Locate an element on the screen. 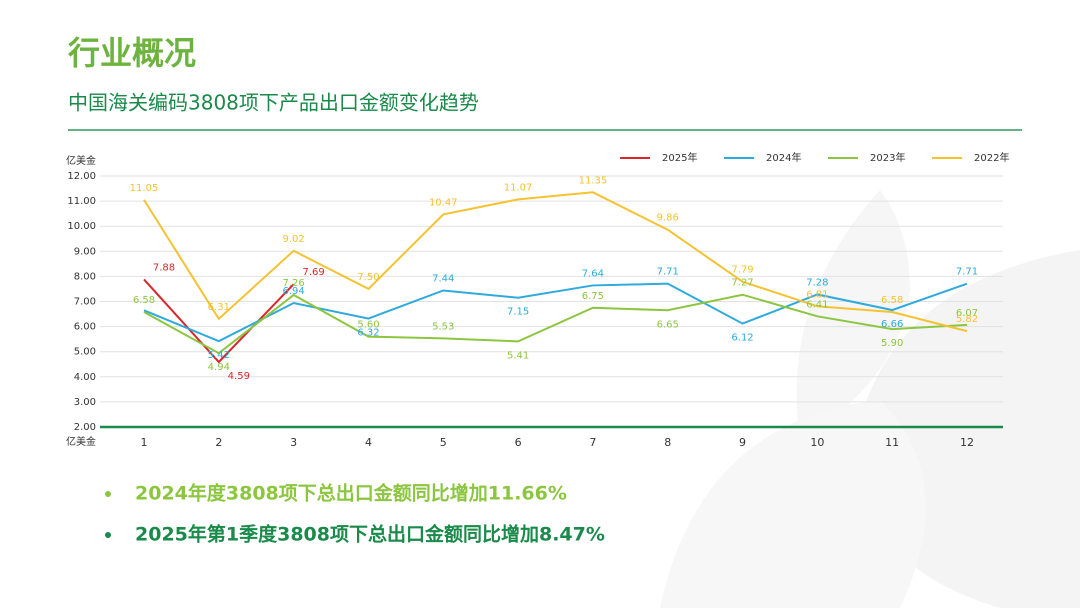  y-tick-label: 3.00 is located at coordinates (85, 402).